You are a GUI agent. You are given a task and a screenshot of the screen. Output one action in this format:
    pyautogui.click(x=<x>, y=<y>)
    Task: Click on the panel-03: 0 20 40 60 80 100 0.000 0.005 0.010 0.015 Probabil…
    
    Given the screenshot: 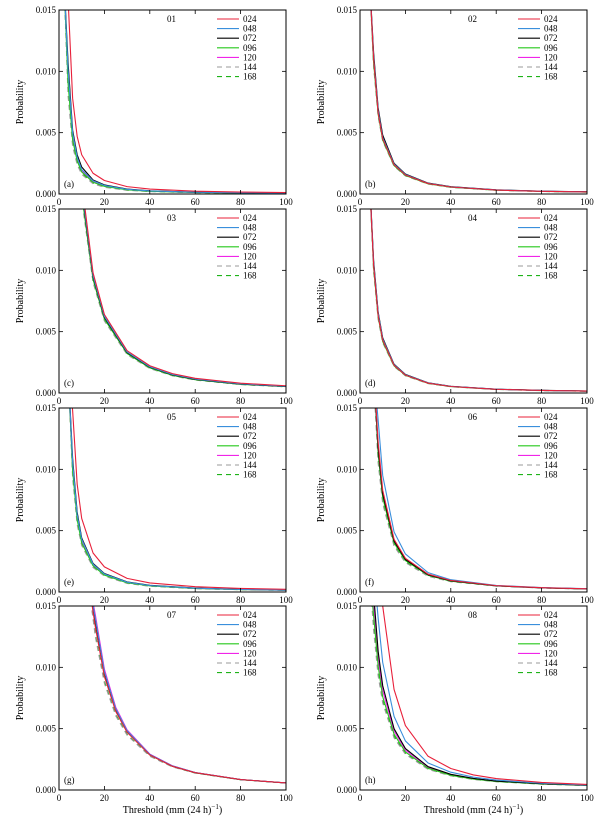 What is the action you would take?
    pyautogui.click(x=154, y=305)
    